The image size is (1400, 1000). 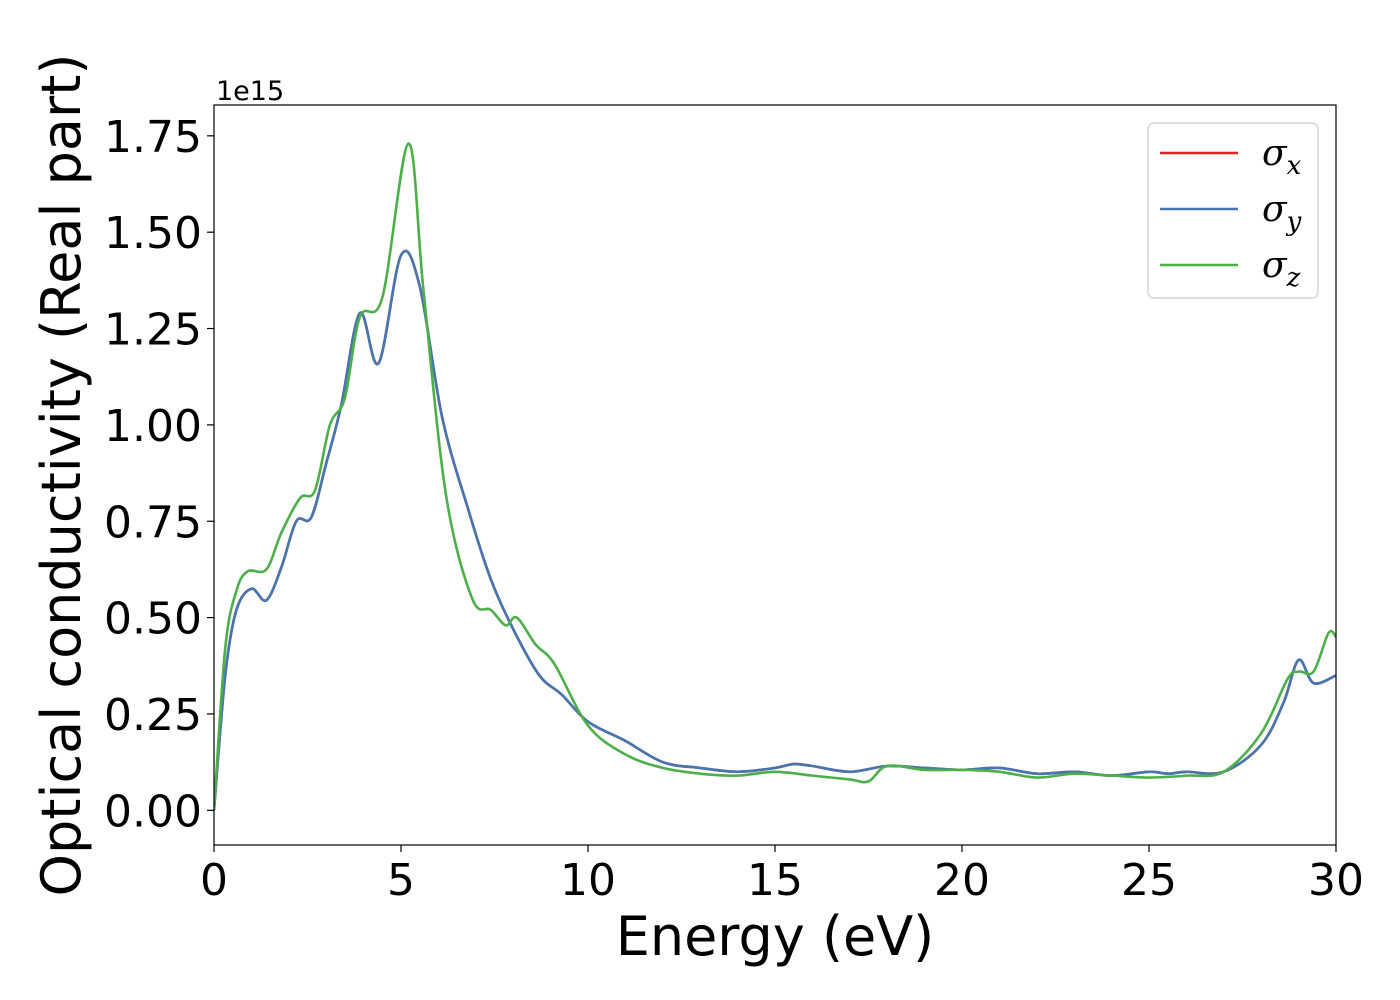 What do you see at coordinates (153, 233) in the screenshot?
I see `y-tick-label: 1.50` at bounding box center [153, 233].